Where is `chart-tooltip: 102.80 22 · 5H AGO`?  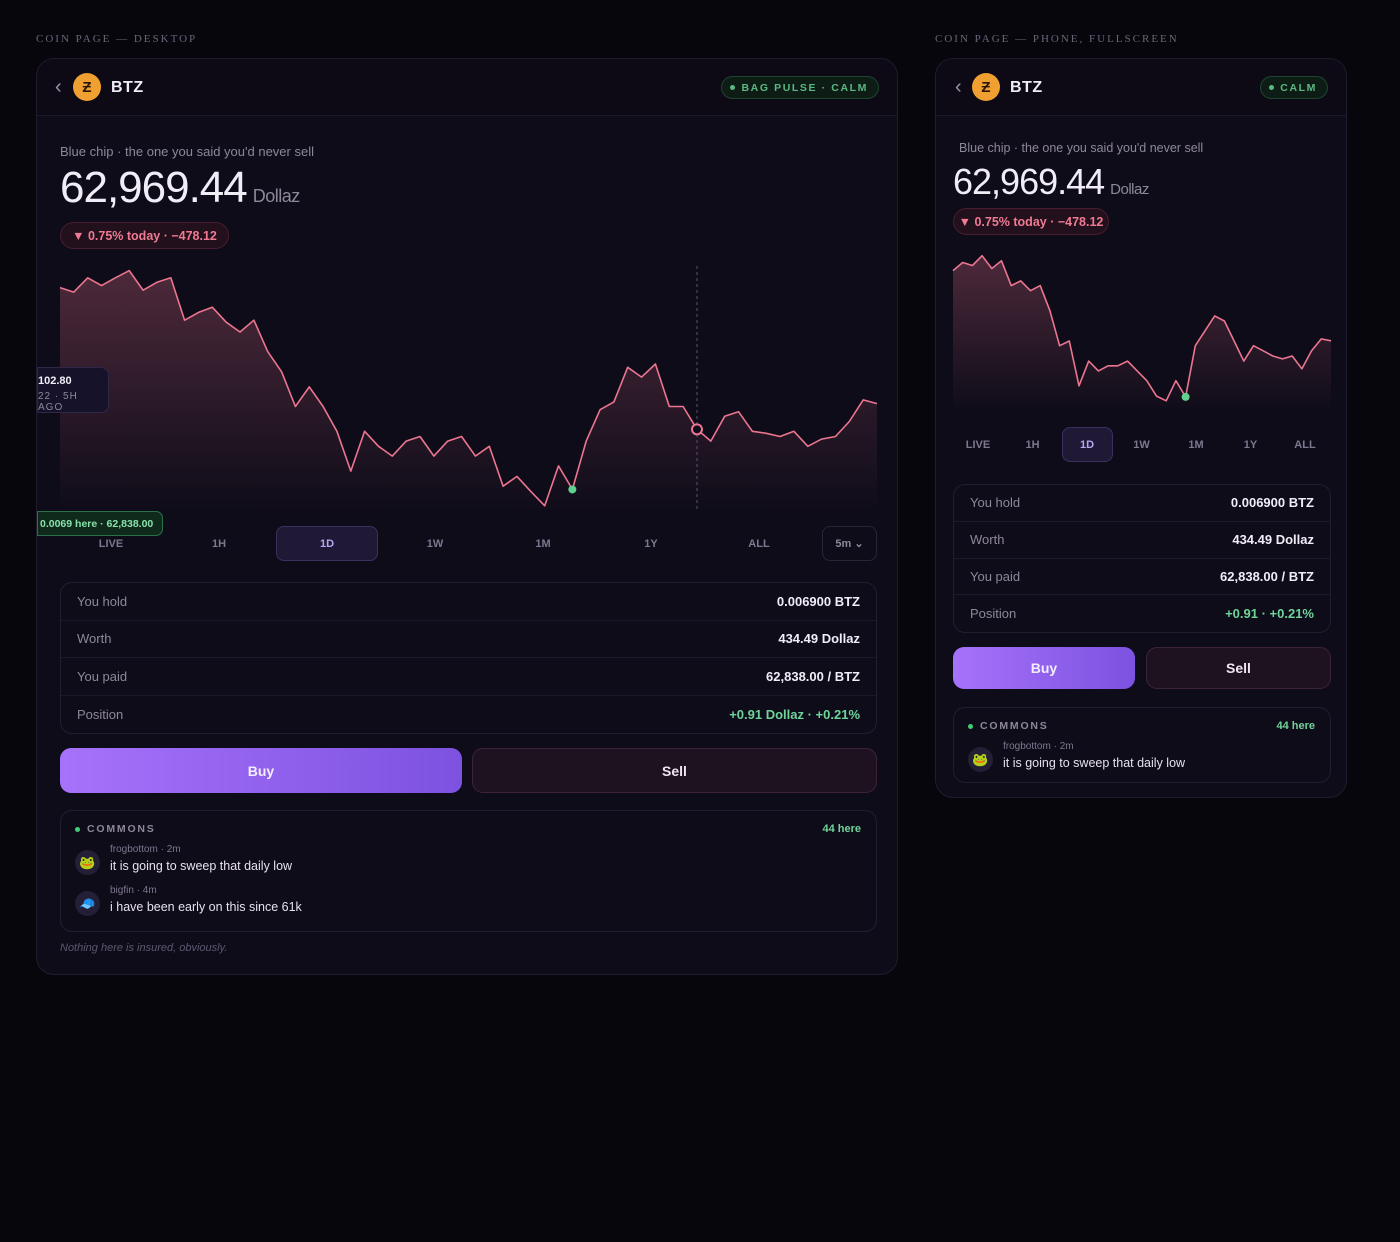
chart-tooltip: 102.80 22 · 5H AGO is located at coordinates (73, 390).